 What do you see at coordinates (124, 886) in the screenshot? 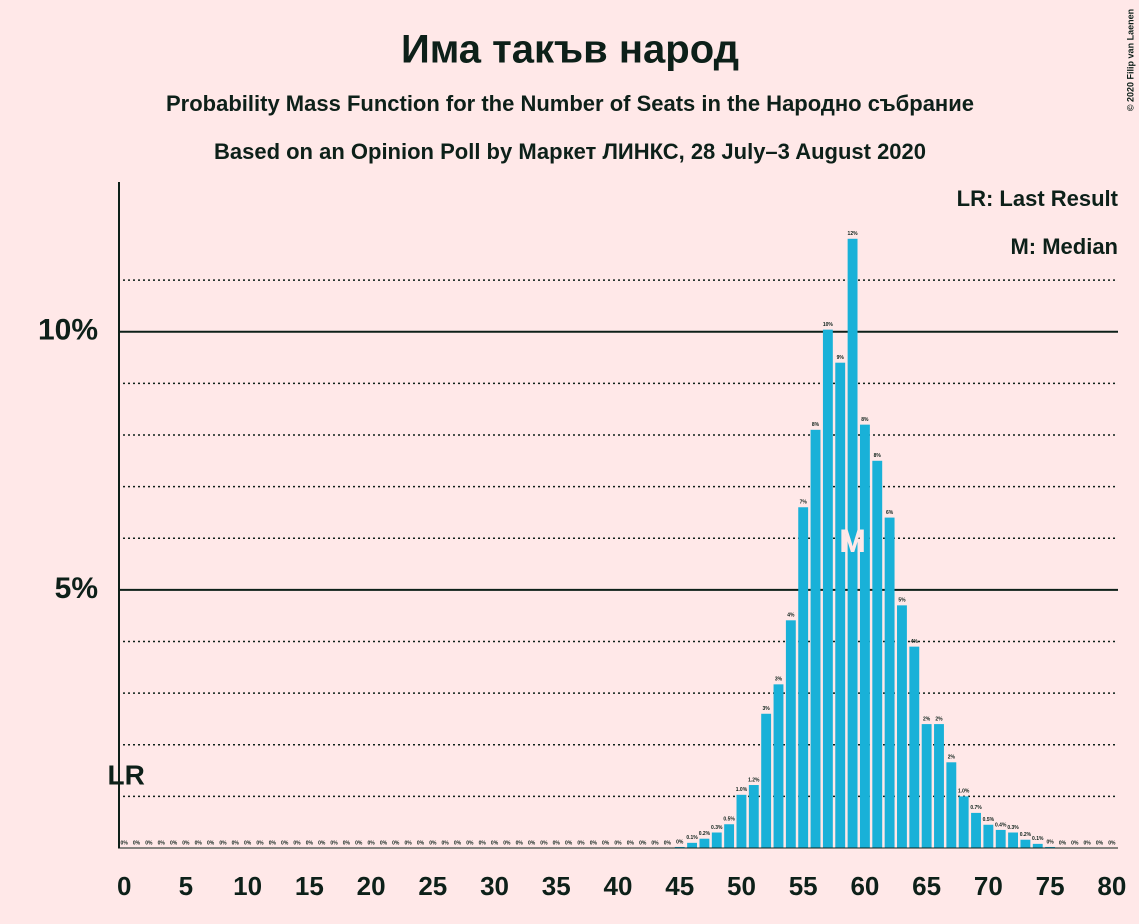
I see `x-tick-label: 0` at bounding box center [124, 886].